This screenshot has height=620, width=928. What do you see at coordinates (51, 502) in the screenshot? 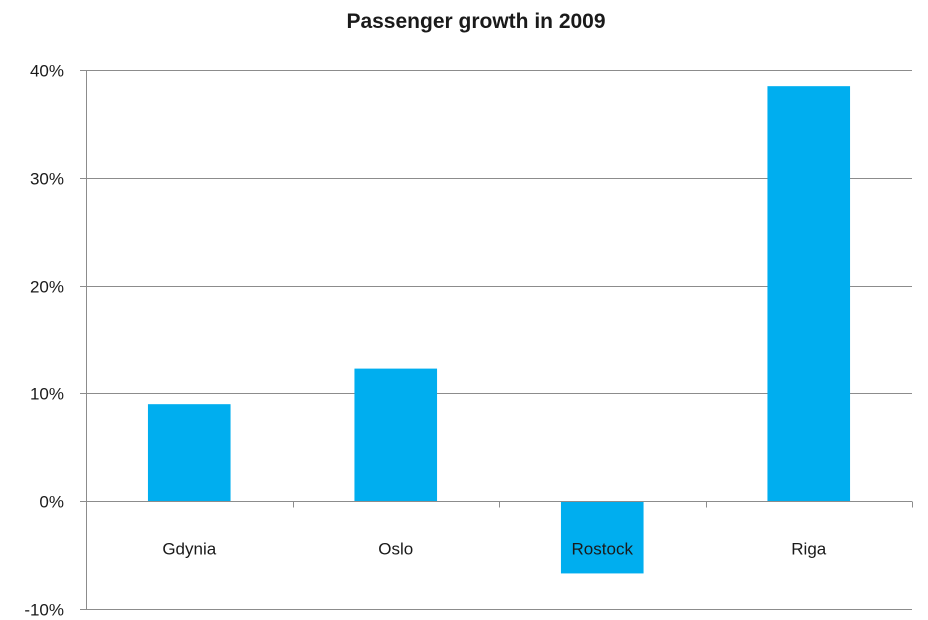
I see `y-tick-label: 0%` at bounding box center [51, 502].